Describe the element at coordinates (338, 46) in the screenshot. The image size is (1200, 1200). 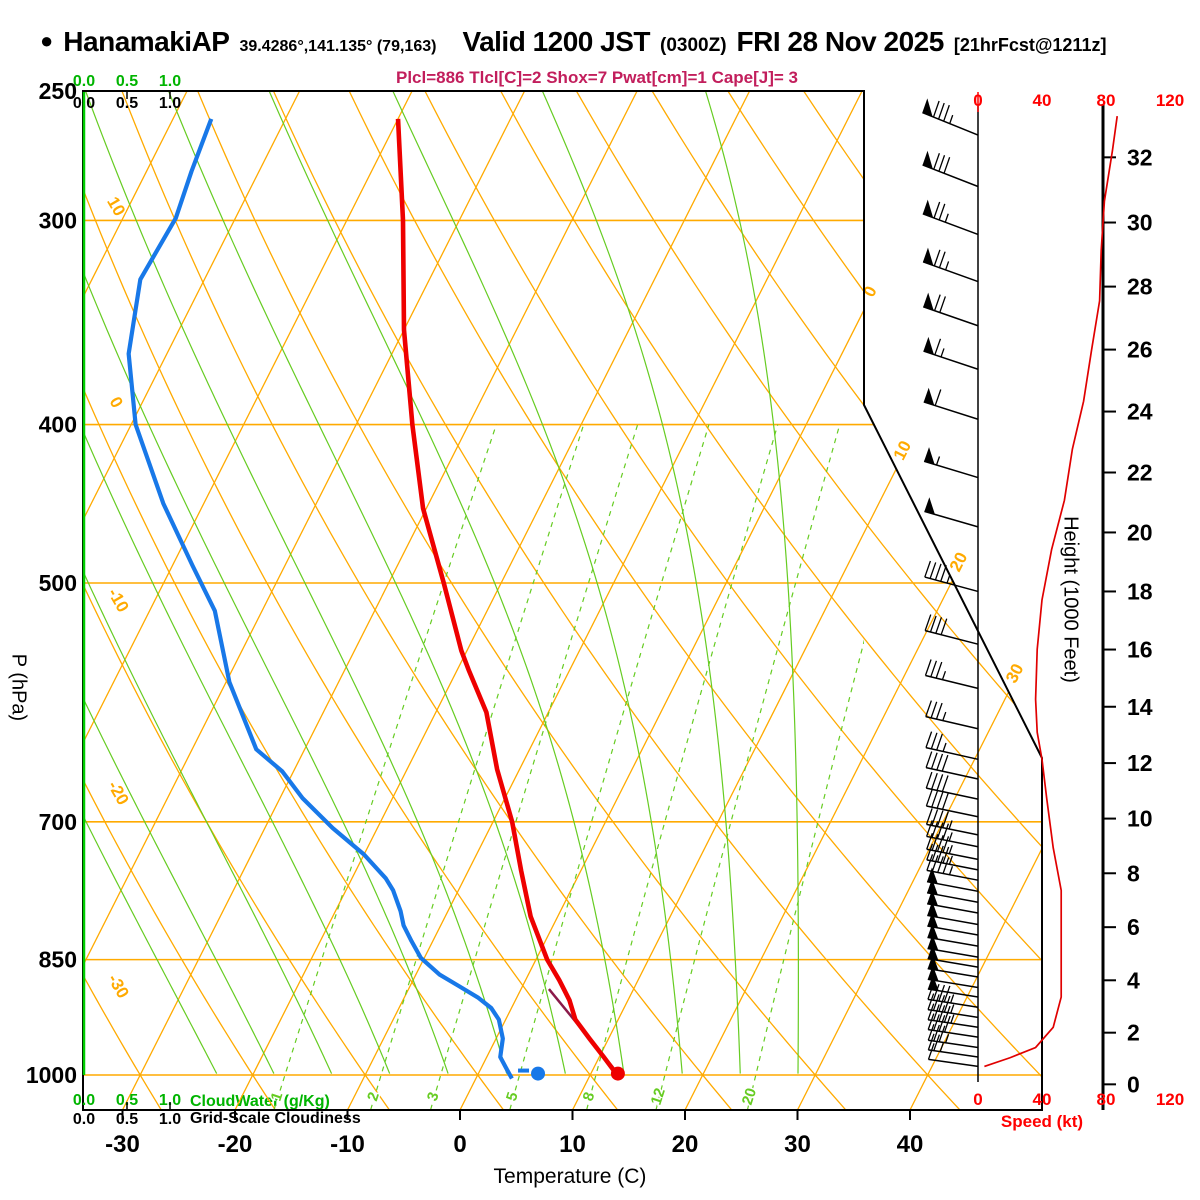
I see `station-coordinates: 39.4286°,141.135° (79,163)` at that location.